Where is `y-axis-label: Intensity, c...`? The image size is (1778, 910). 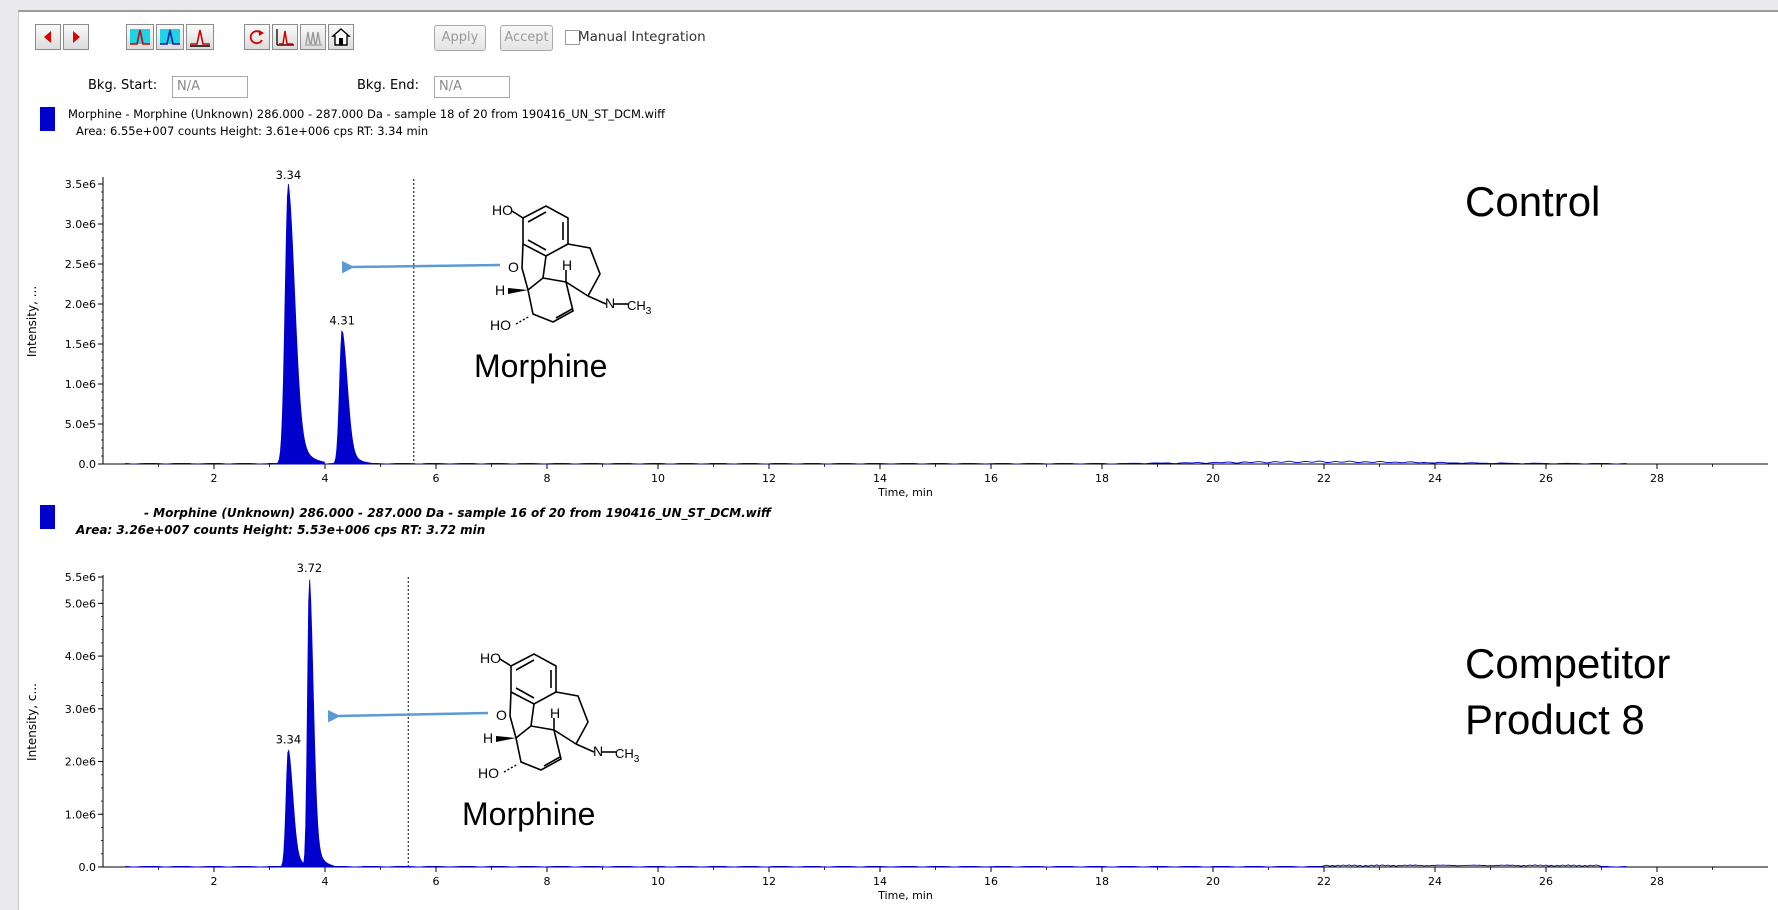
y-axis-label: Intensity, c... is located at coordinates (32, 722).